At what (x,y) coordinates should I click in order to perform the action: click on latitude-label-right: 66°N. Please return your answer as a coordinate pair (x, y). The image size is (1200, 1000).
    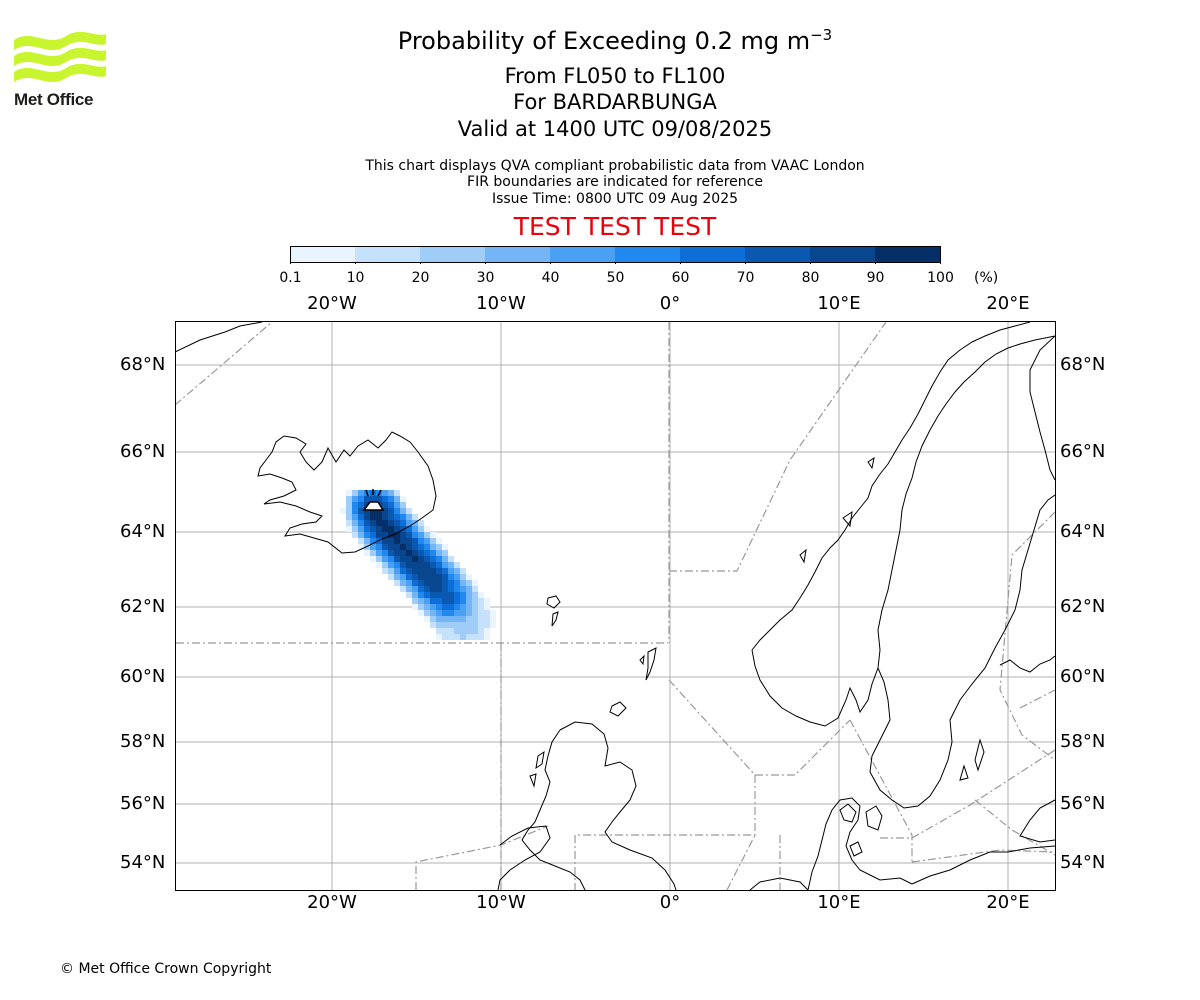
    Looking at the image, I should click on (1083, 451).